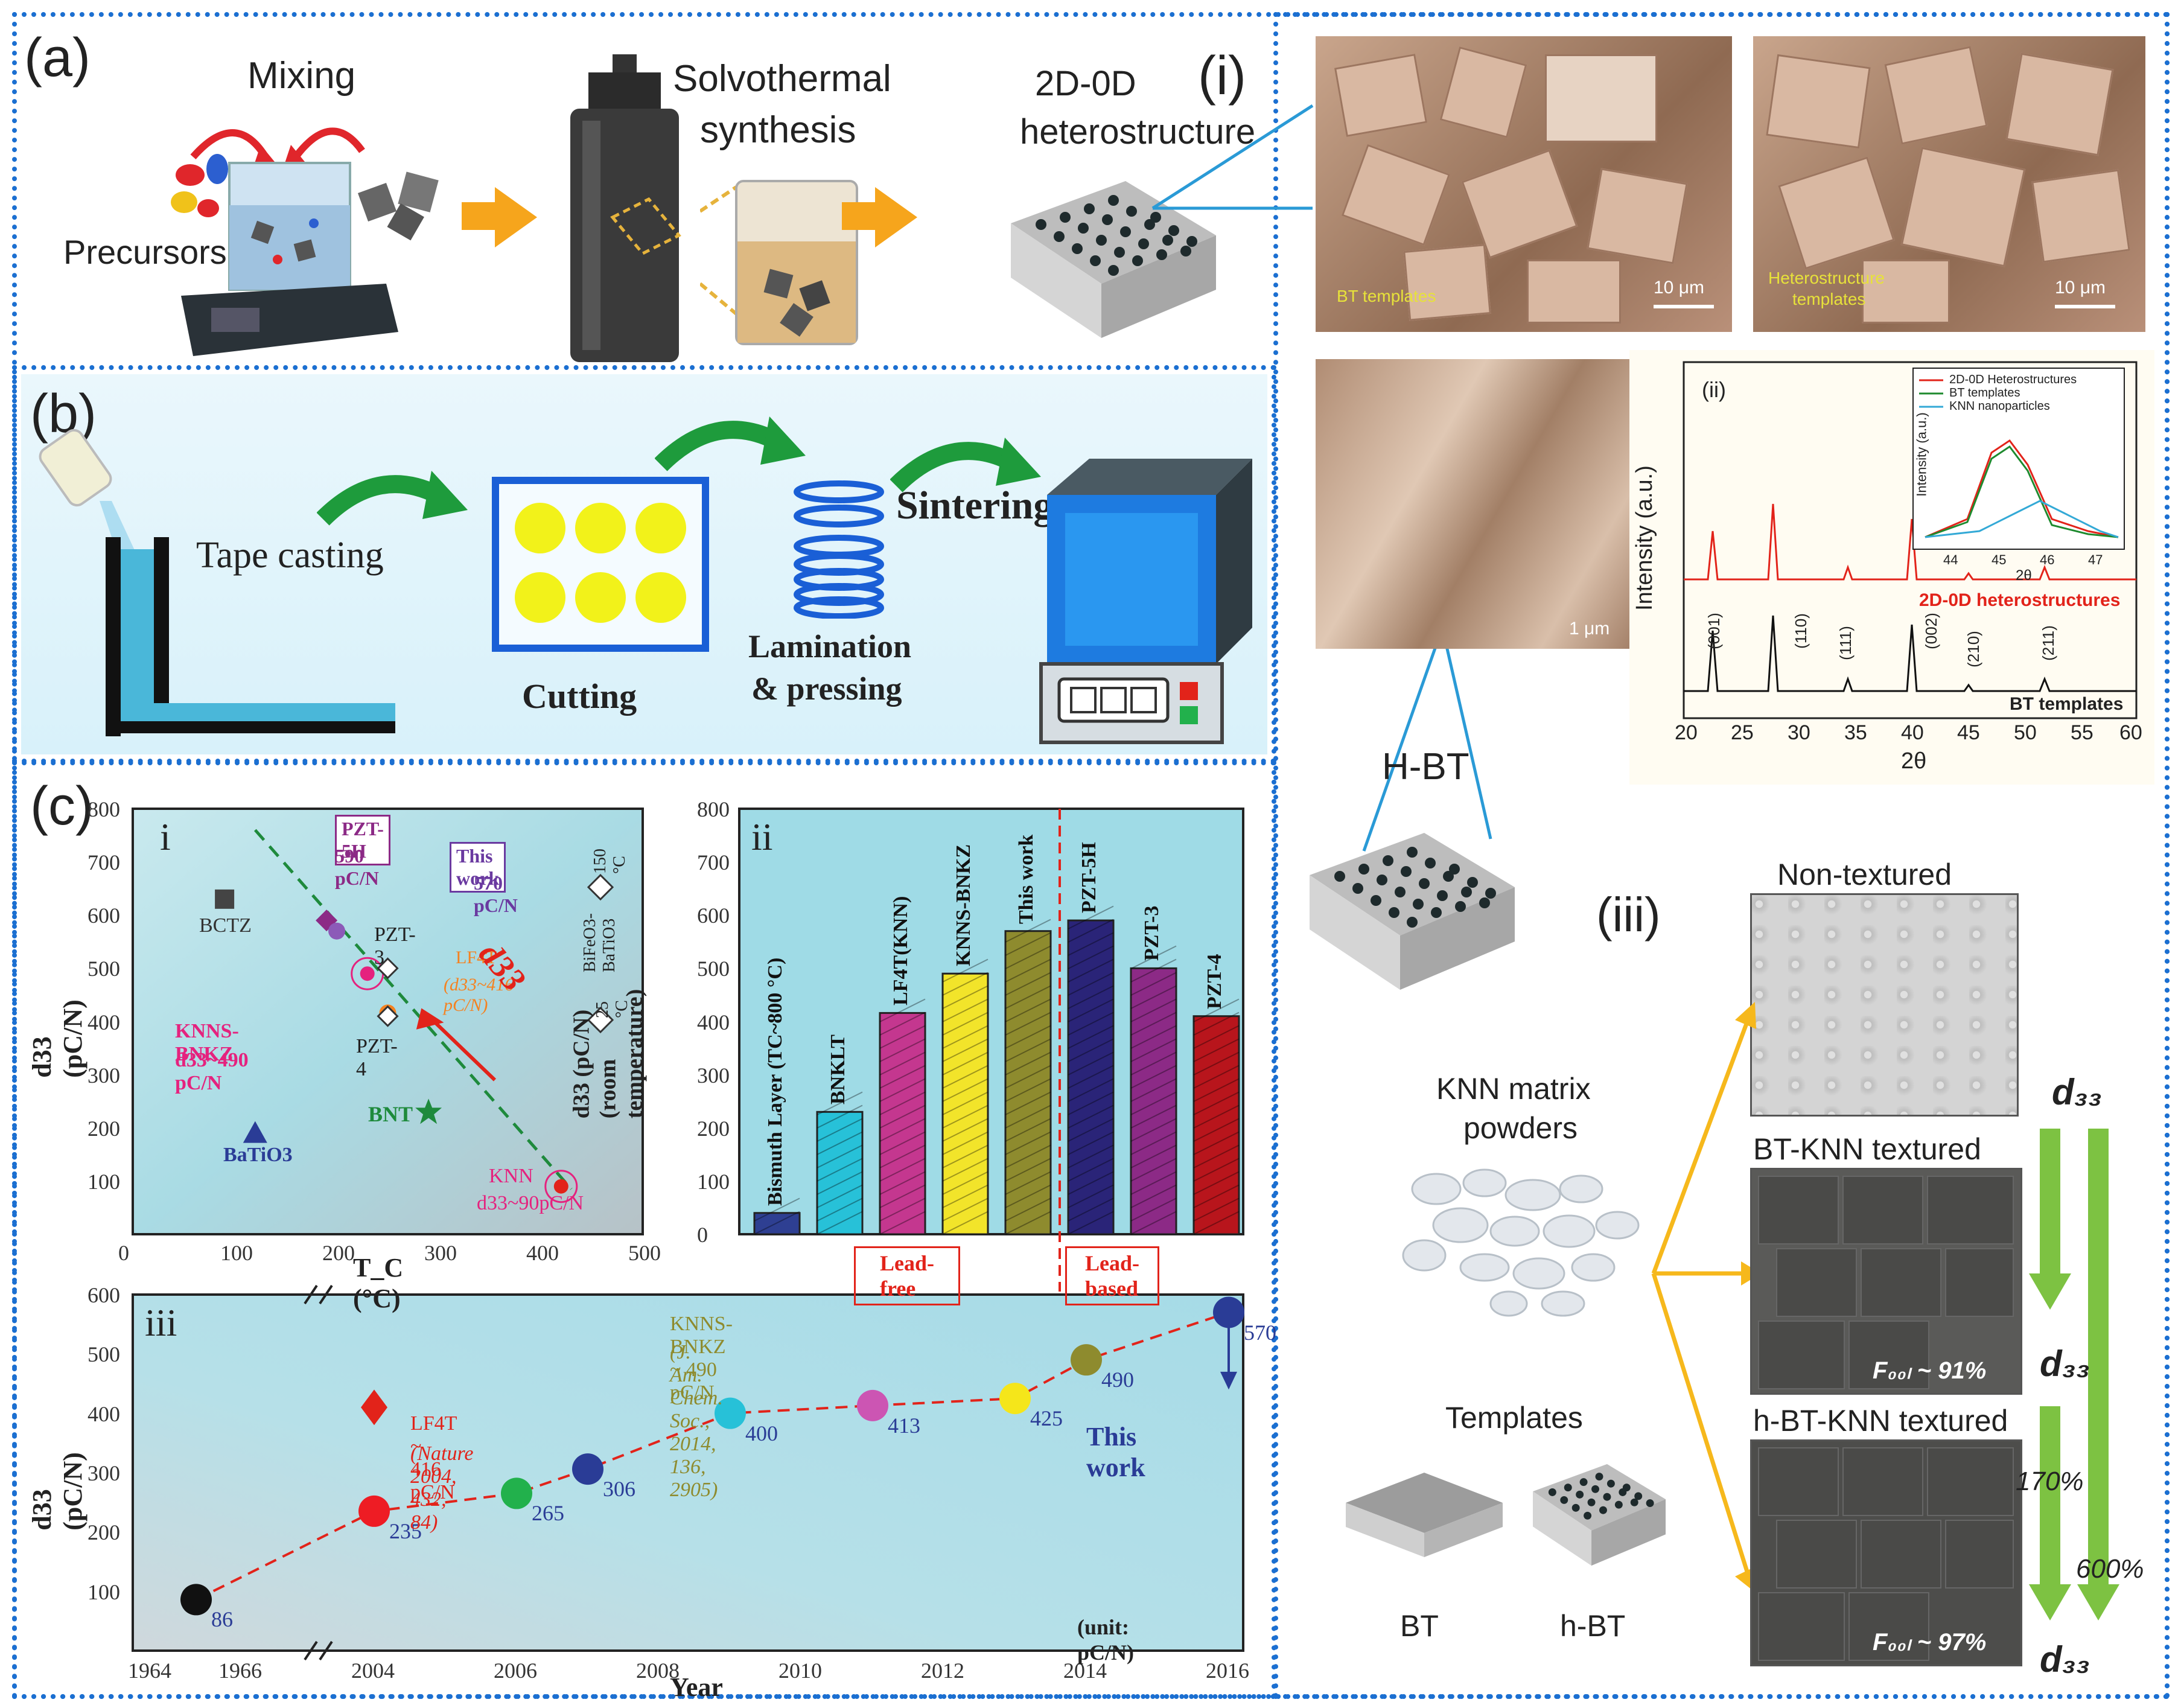  I want to click on panel-b-label: (b), so click(63, 414).